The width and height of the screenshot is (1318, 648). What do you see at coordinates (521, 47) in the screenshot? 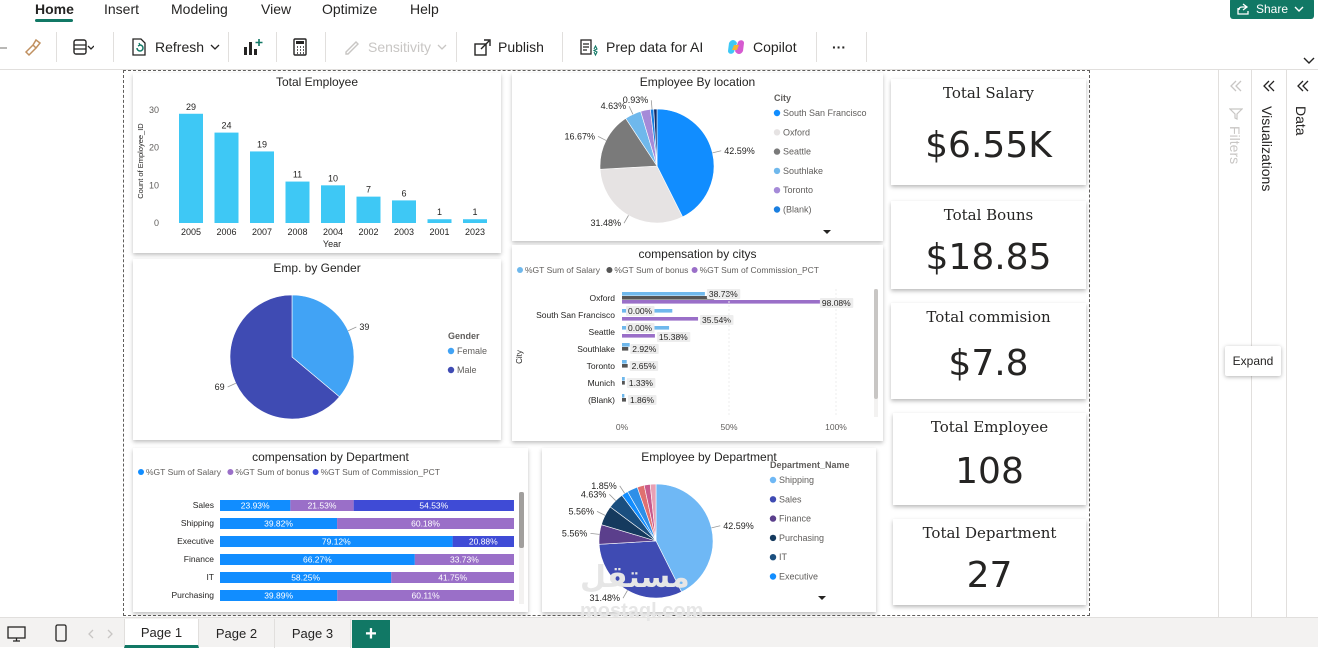
I see `publish-label: Publish` at bounding box center [521, 47].